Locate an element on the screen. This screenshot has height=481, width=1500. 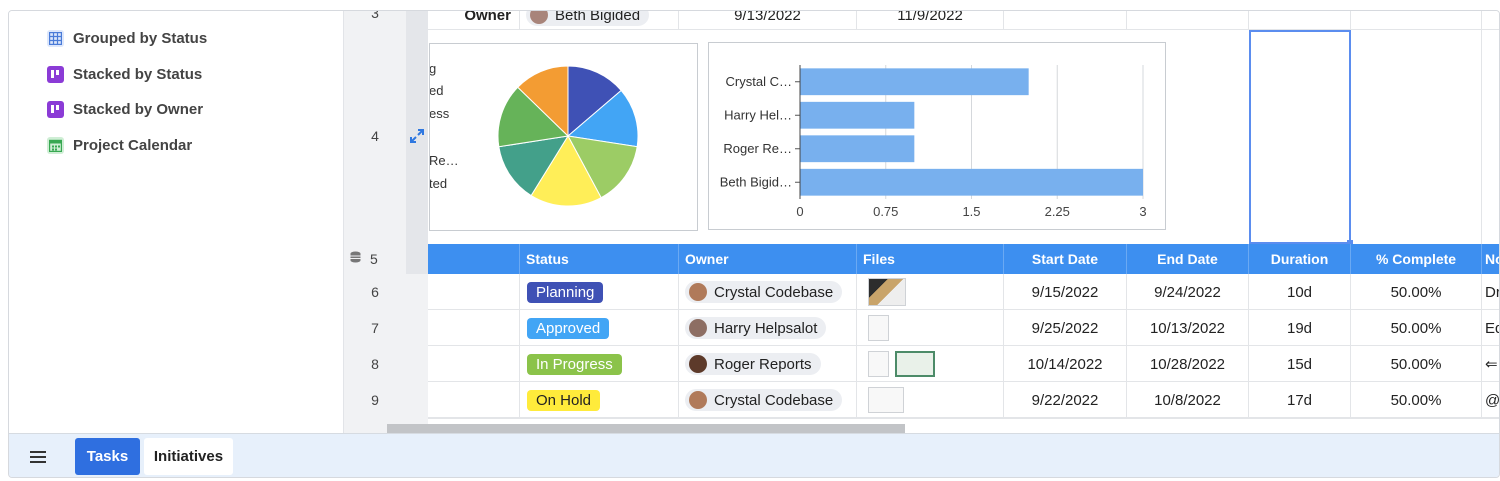
status-badge: On Hold is located at coordinates (564, 400).